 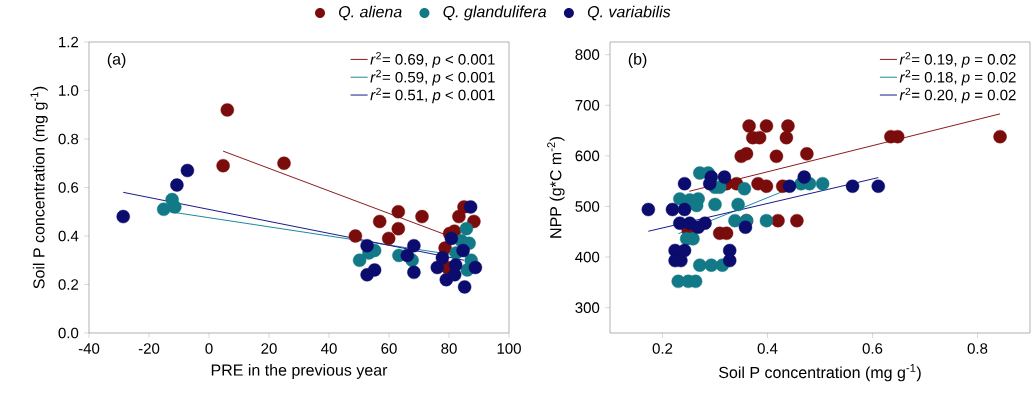 I want to click on x-tick-label: 0.4, so click(x=767, y=348).